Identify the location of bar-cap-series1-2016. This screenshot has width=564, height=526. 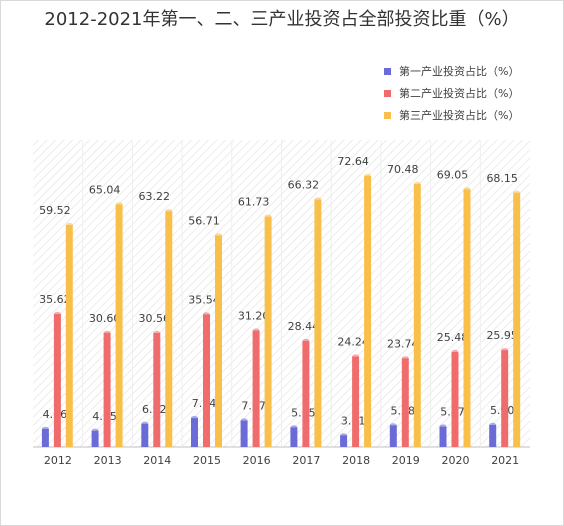
(244, 420).